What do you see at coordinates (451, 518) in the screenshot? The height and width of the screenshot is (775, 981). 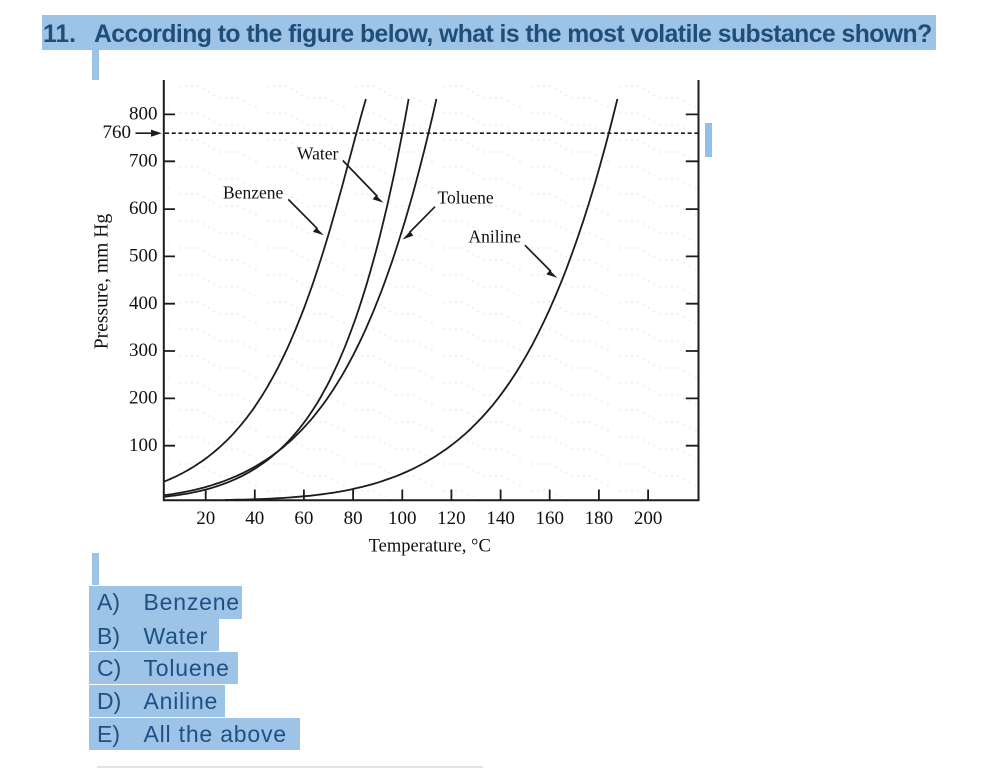 I see `svg-text: 120` at bounding box center [451, 518].